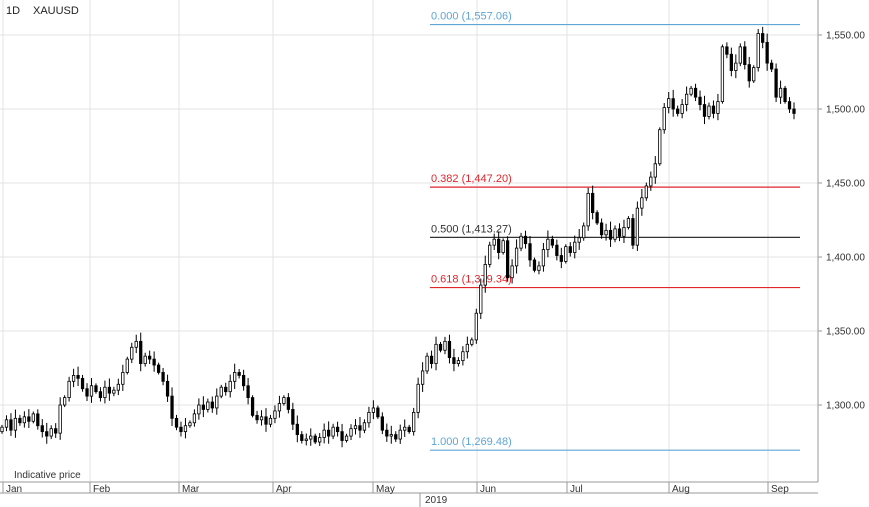  I want to click on x-tick-label: Aug, so click(681, 489).